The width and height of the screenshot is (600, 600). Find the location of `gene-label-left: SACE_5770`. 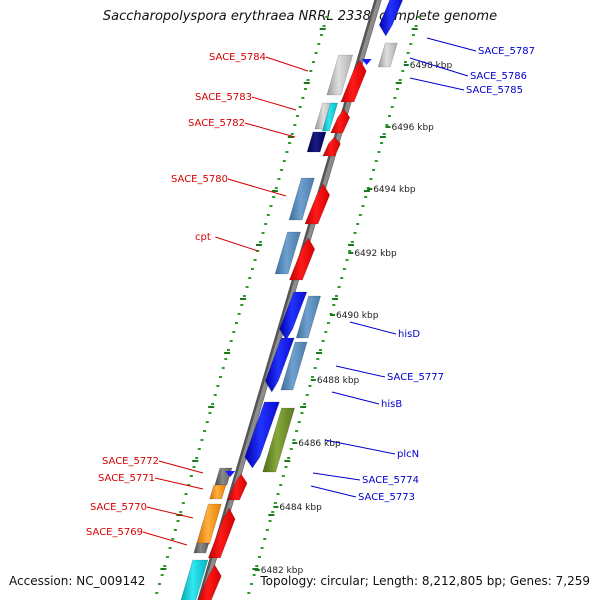

gene-label-left: SACE_5770 is located at coordinates (118, 507).